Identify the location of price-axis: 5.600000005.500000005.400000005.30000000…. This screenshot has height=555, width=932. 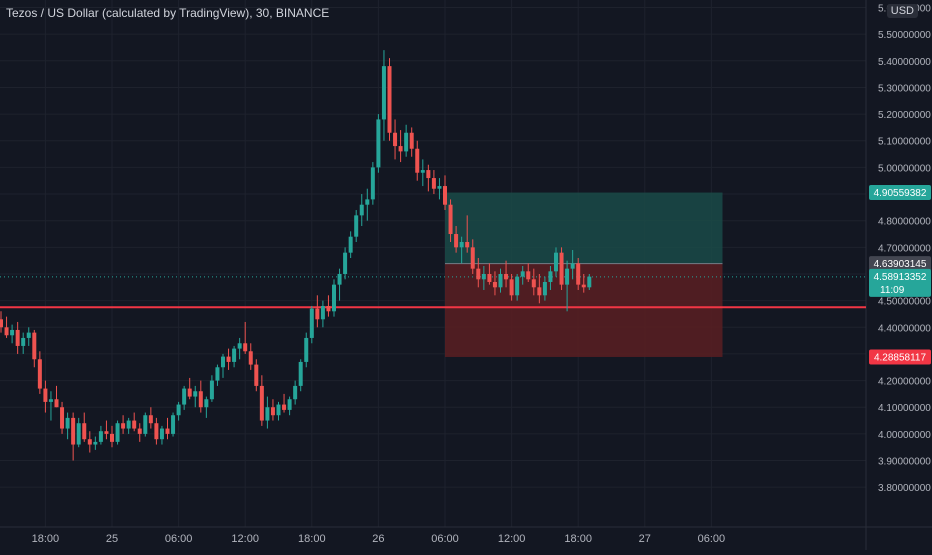
(904, 249).